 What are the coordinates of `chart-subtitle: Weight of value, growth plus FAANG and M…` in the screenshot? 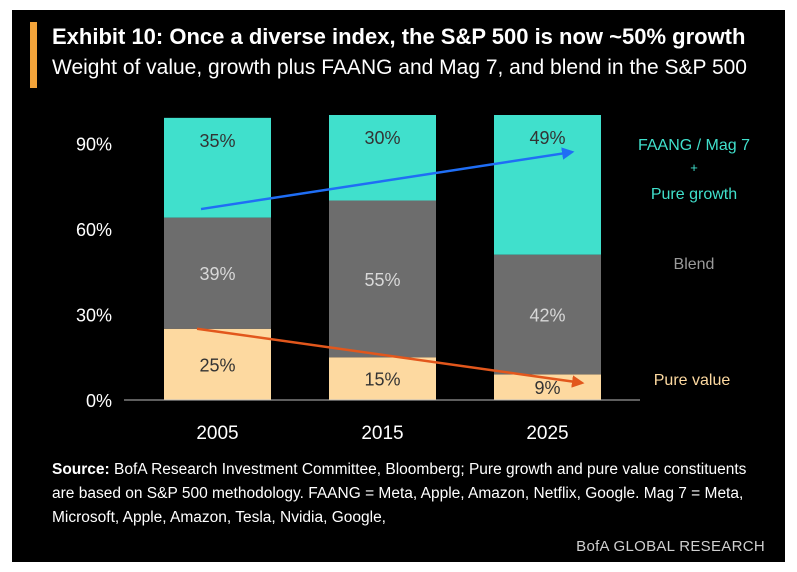 It's located at (399, 67).